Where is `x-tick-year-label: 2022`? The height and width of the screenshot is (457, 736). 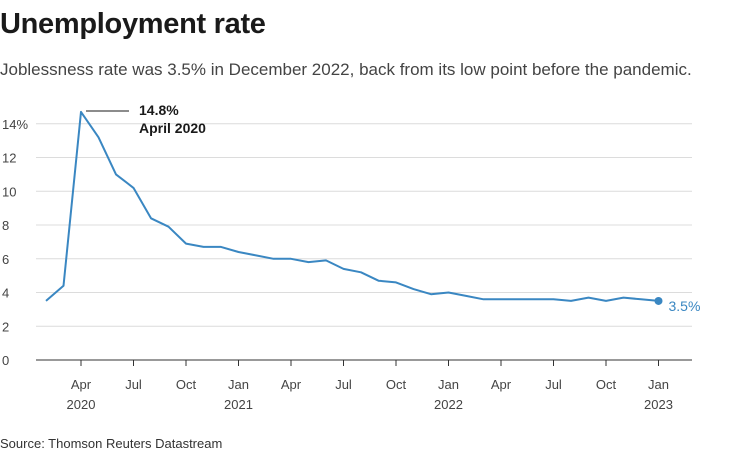 x-tick-year-label: 2022 is located at coordinates (448, 404).